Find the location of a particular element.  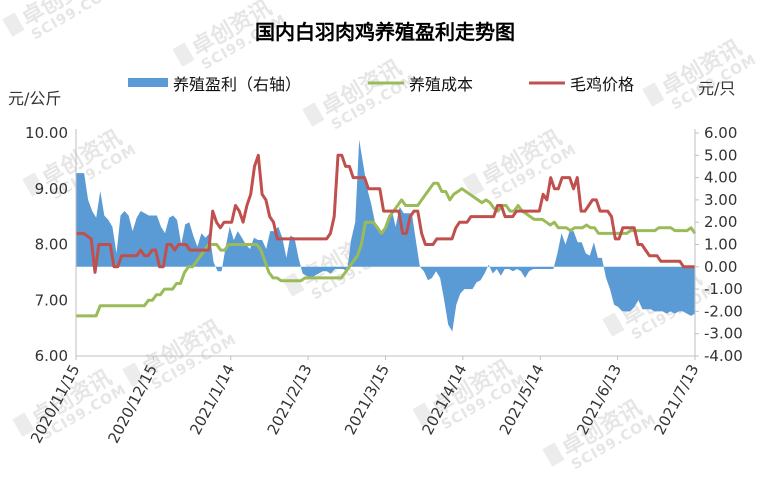

right-tick-label: -3.00 is located at coordinates (723, 334).